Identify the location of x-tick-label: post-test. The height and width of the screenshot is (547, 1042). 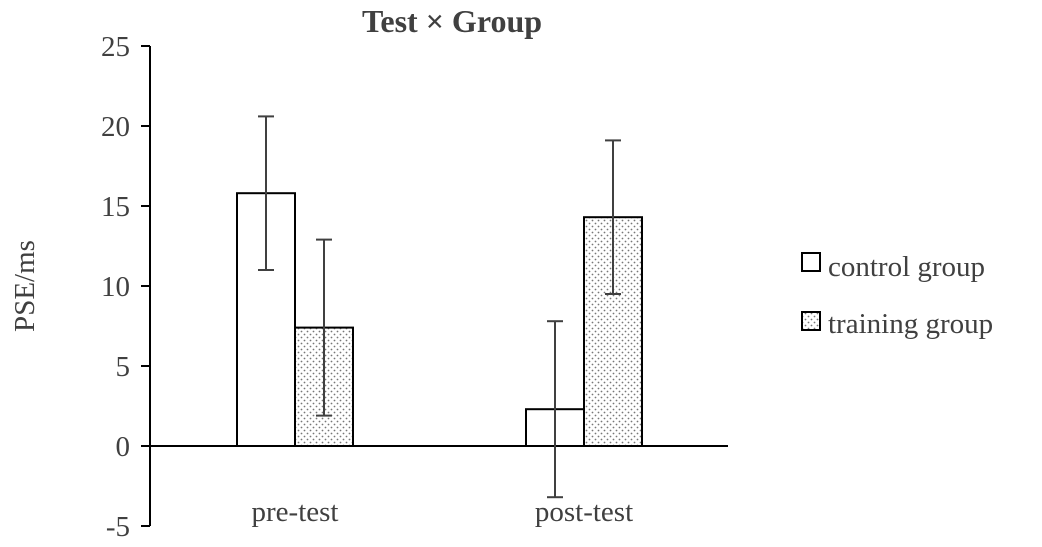
(584, 512).